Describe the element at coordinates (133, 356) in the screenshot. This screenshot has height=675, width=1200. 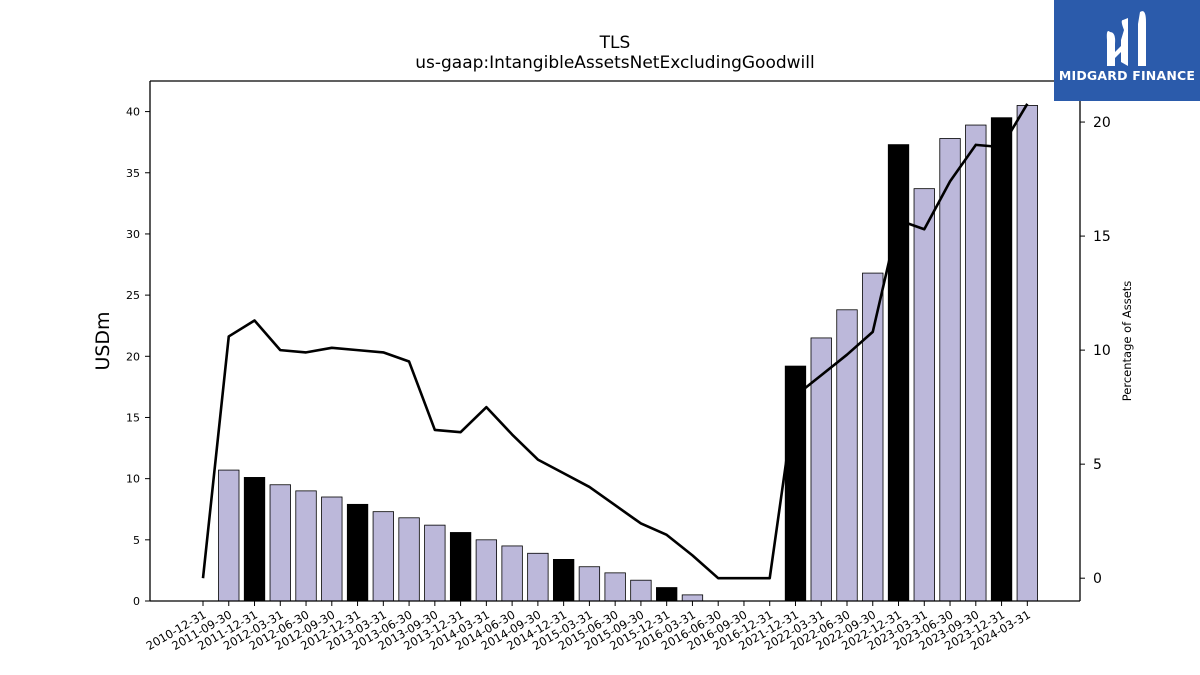
I see `left-tick-label: 20` at that location.